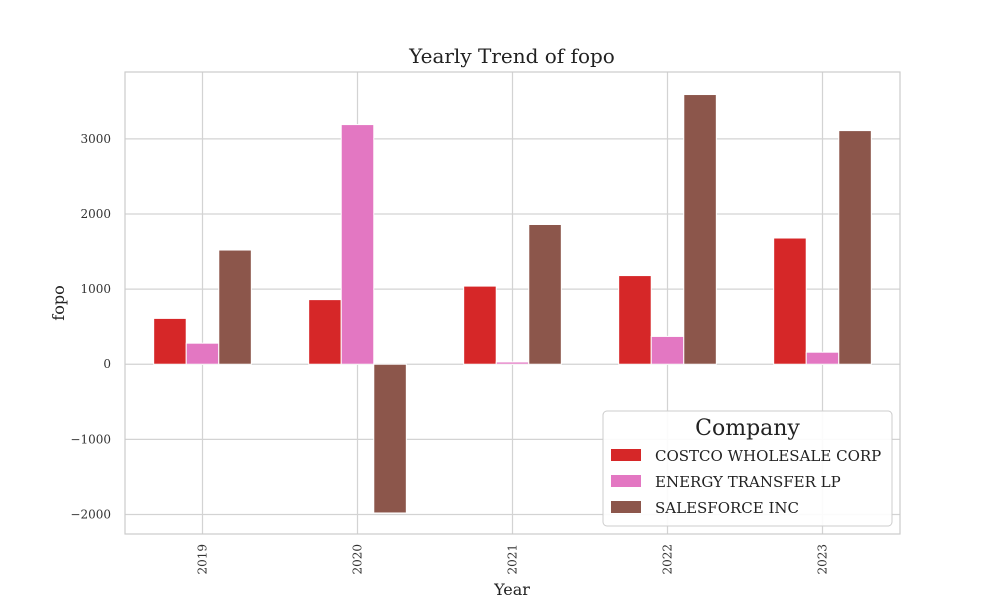 The height and width of the screenshot is (600, 1000). Describe the element at coordinates (727, 508) in the screenshot. I see `legend-entry-label: SALESFORCE INC` at that location.